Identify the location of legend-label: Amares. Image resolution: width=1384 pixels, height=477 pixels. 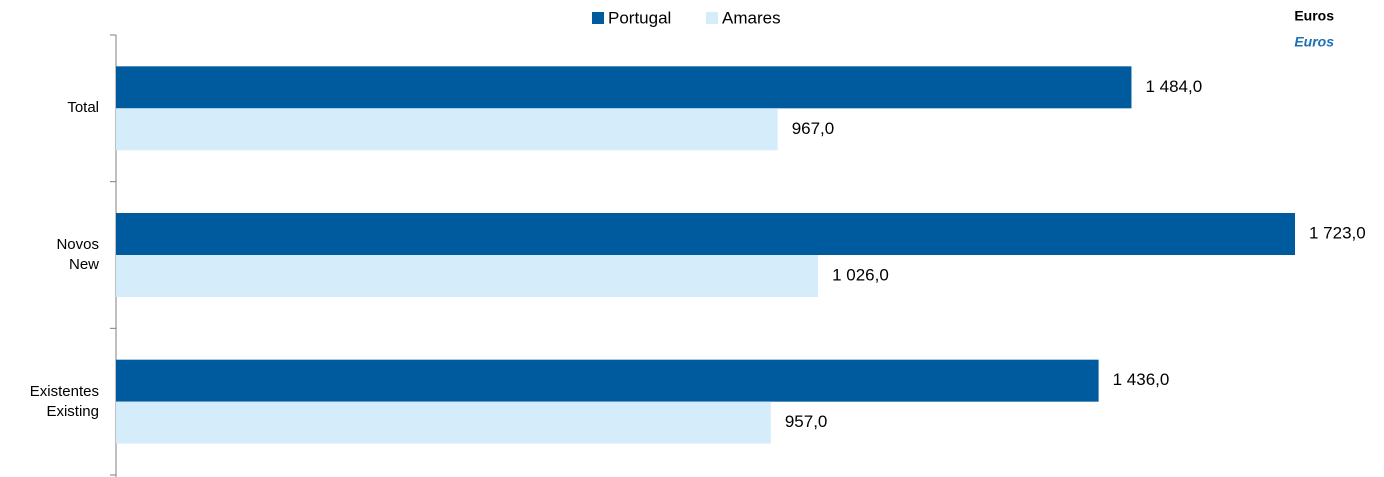
(751, 17).